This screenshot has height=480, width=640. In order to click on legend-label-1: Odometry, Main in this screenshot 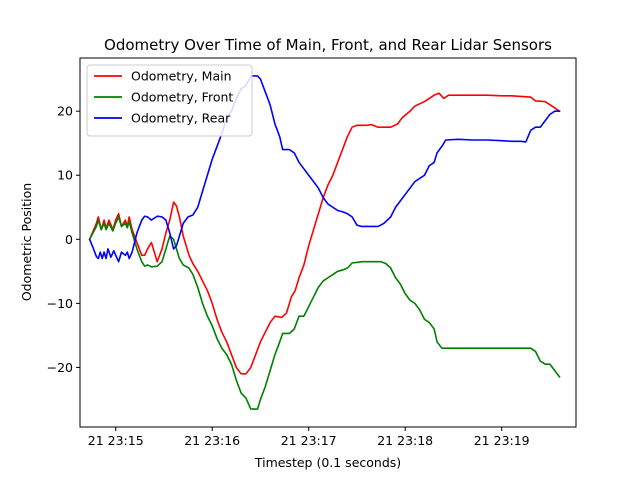, I will do `click(181, 76)`.